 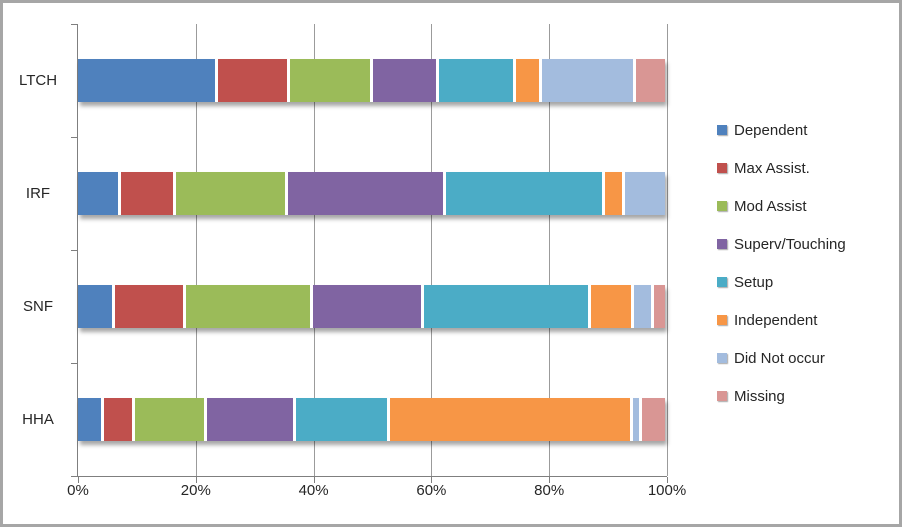 I want to click on category-label-irf: IRF, so click(x=38, y=193).